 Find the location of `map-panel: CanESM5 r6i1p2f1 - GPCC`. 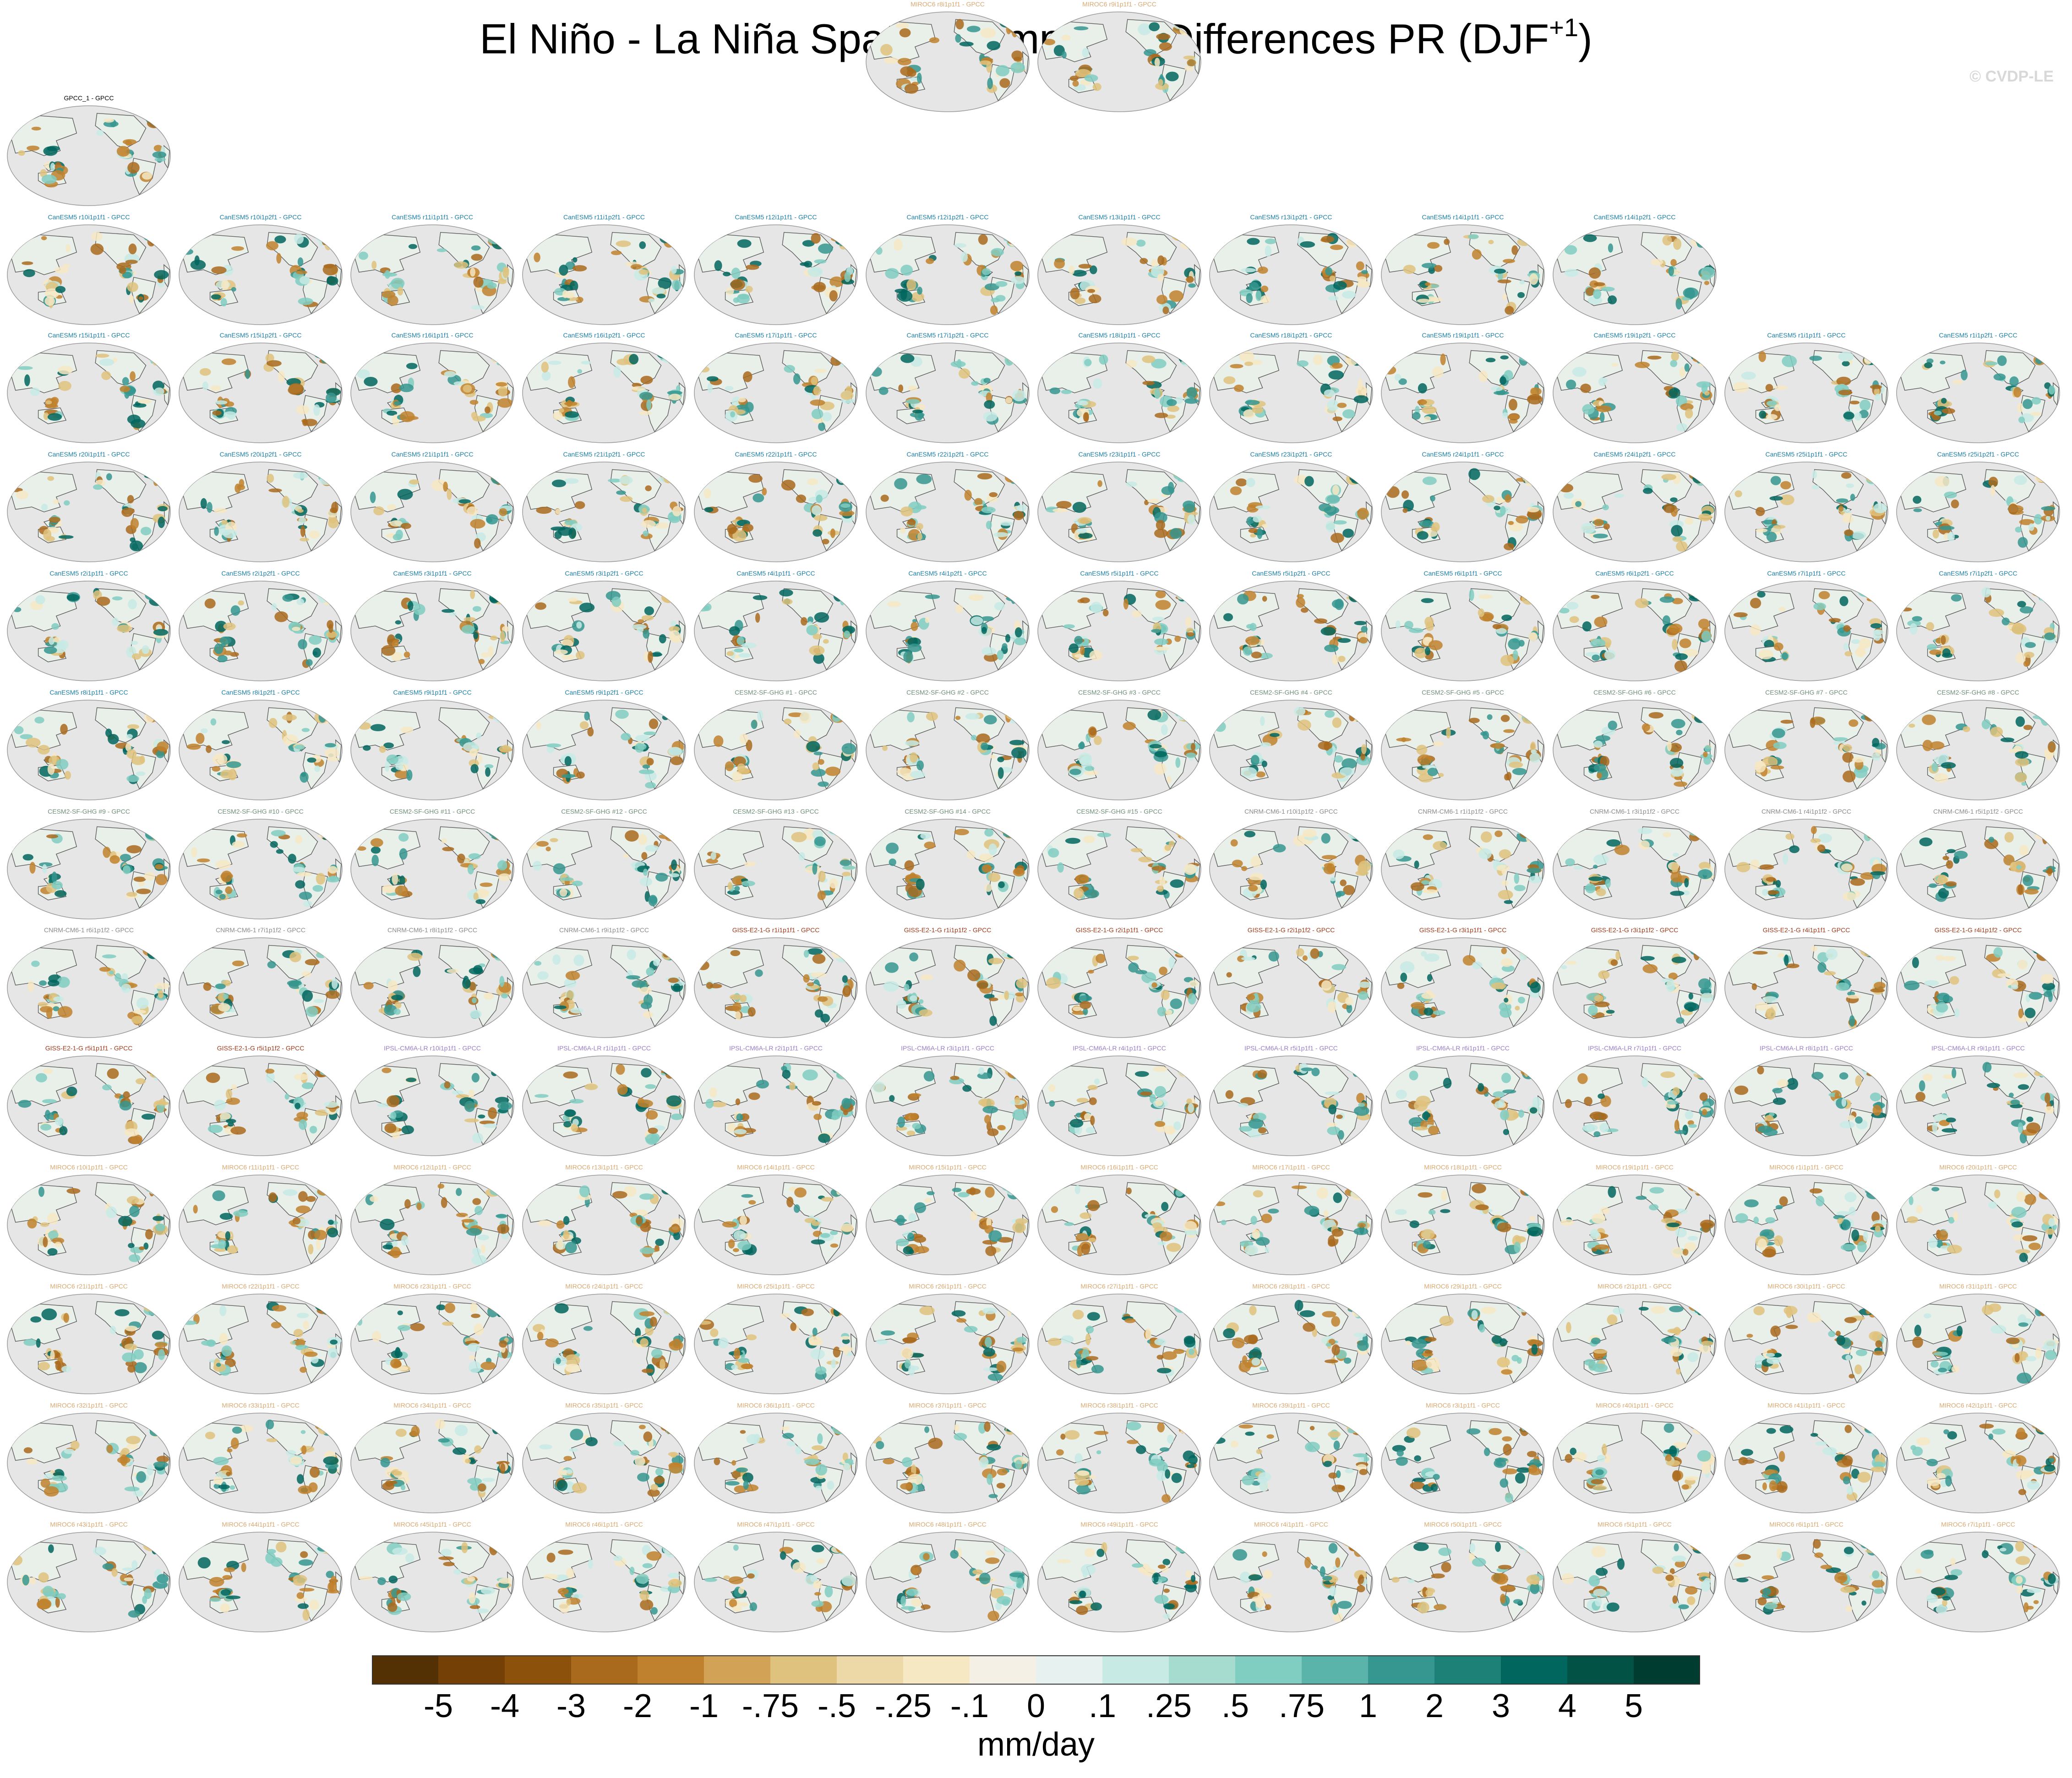

map-panel: CanESM5 r6i1p2f1 - GPCC is located at coordinates (1635, 626).